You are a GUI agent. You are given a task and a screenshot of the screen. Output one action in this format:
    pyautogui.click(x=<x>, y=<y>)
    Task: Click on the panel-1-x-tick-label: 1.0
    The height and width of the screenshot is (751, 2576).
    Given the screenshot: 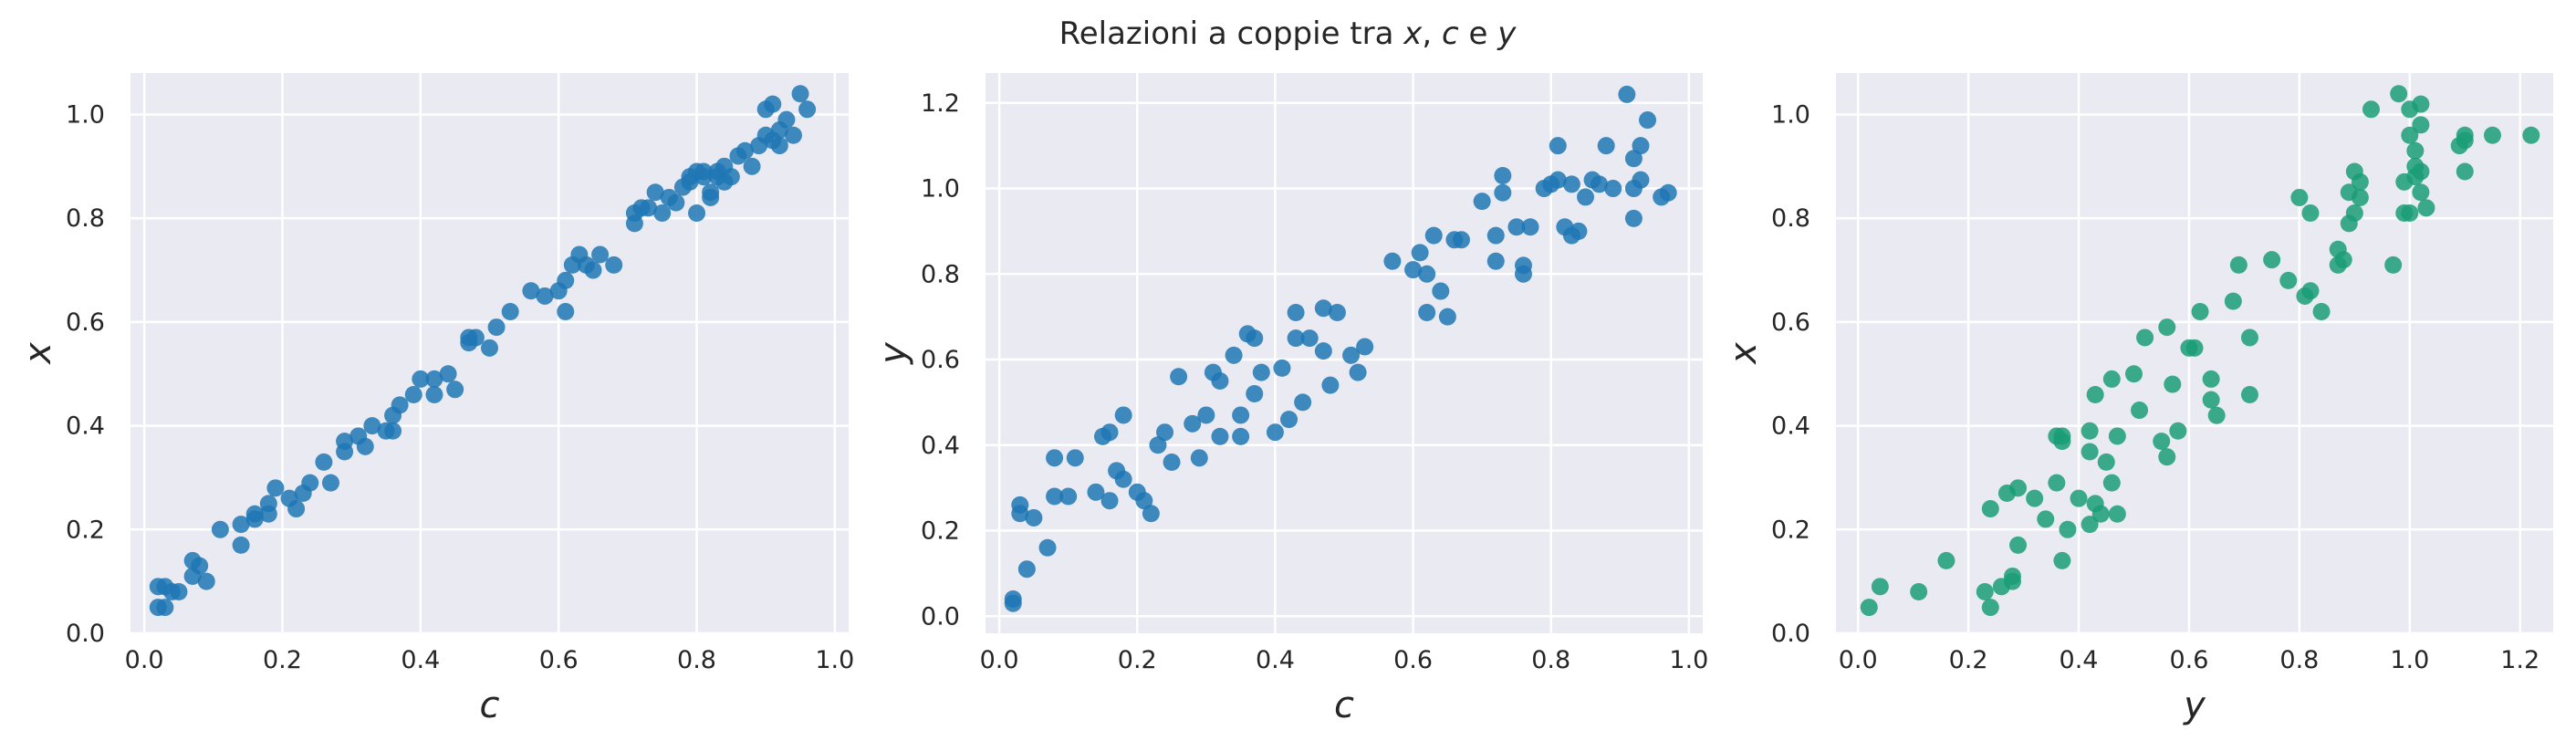 What is the action you would take?
    pyautogui.click(x=834, y=660)
    